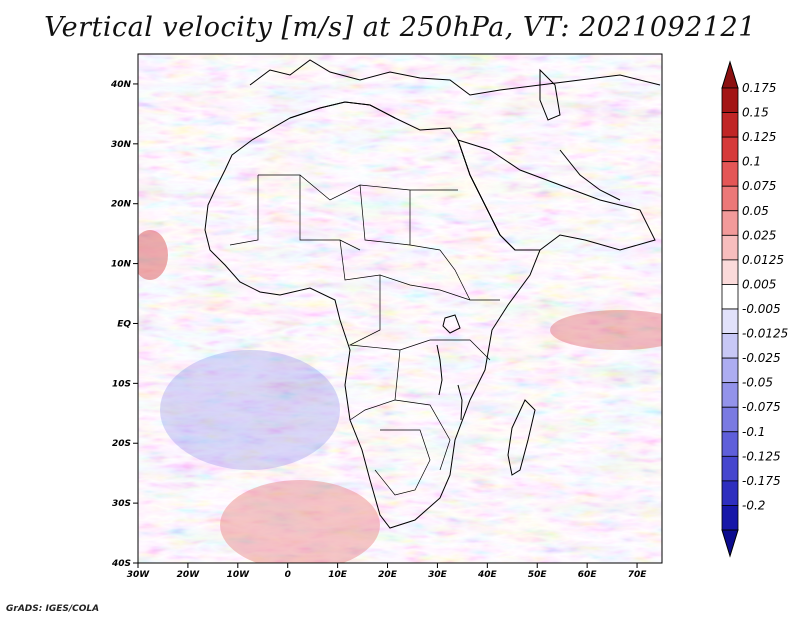 The height and width of the screenshot is (618, 800). What do you see at coordinates (730, 543) in the screenshot?
I see `colorbar-bottom-arrow` at bounding box center [730, 543].